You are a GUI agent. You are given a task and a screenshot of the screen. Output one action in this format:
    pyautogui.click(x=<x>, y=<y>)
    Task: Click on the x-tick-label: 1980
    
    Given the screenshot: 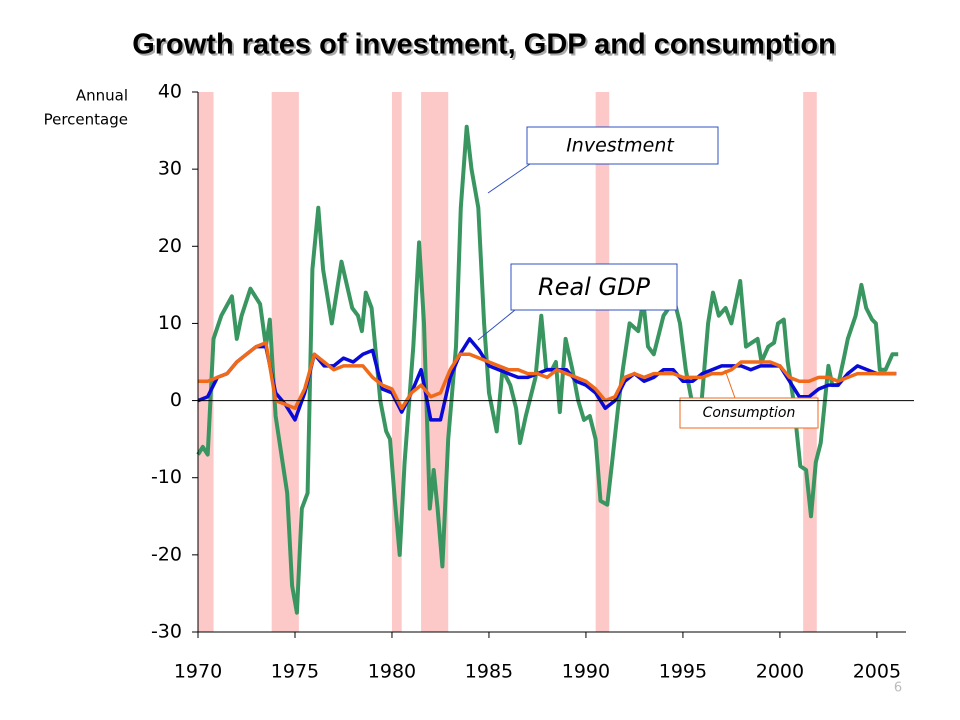 What is the action you would take?
    pyautogui.click(x=392, y=672)
    